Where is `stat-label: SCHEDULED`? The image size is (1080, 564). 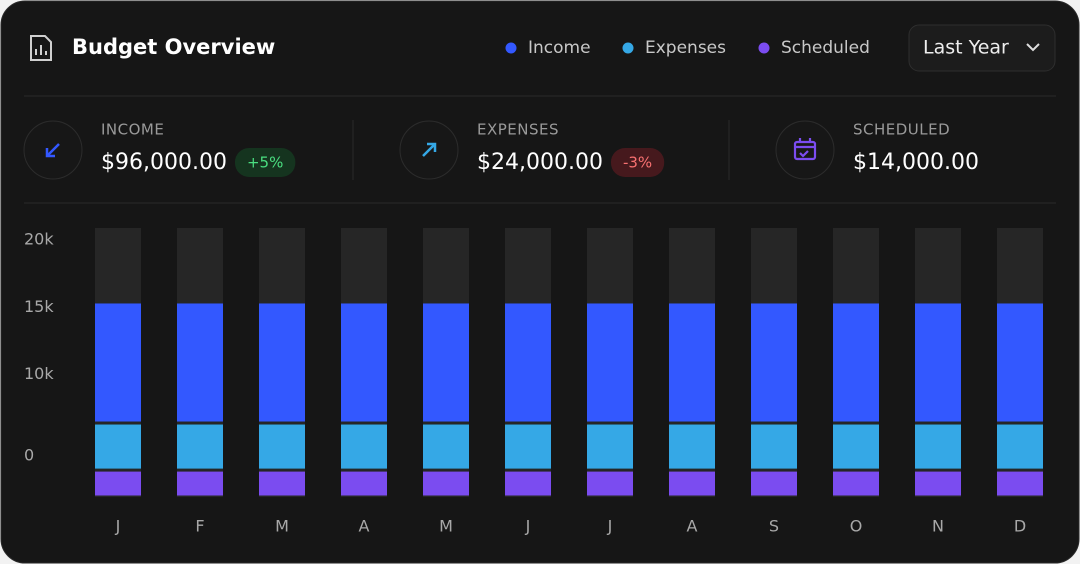
stat-label: SCHEDULED is located at coordinates (901, 130).